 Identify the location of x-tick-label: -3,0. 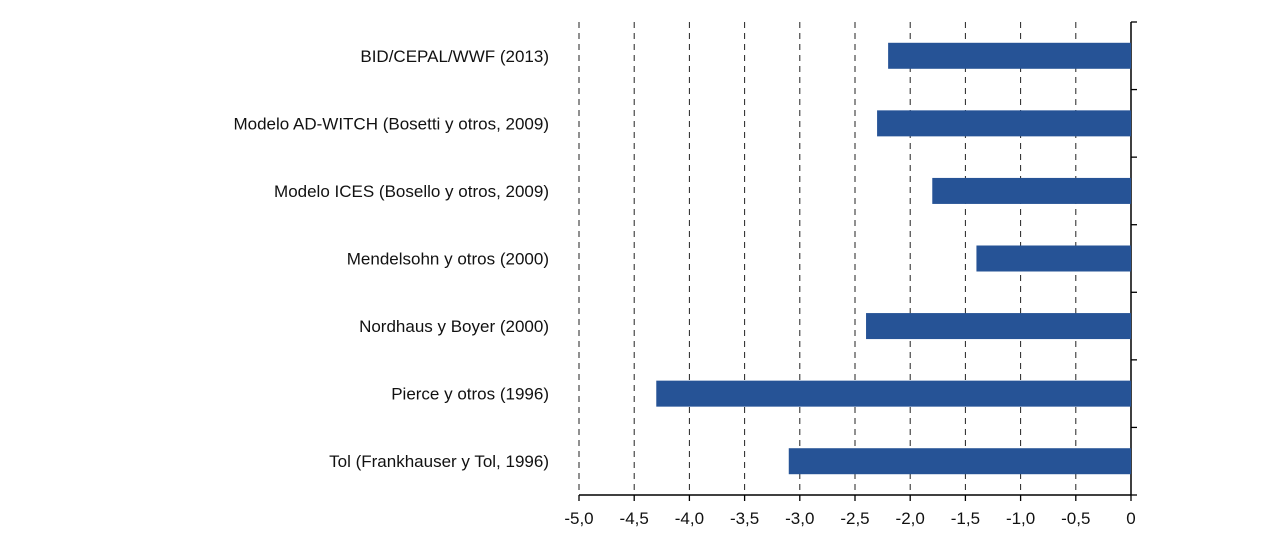
(799, 518).